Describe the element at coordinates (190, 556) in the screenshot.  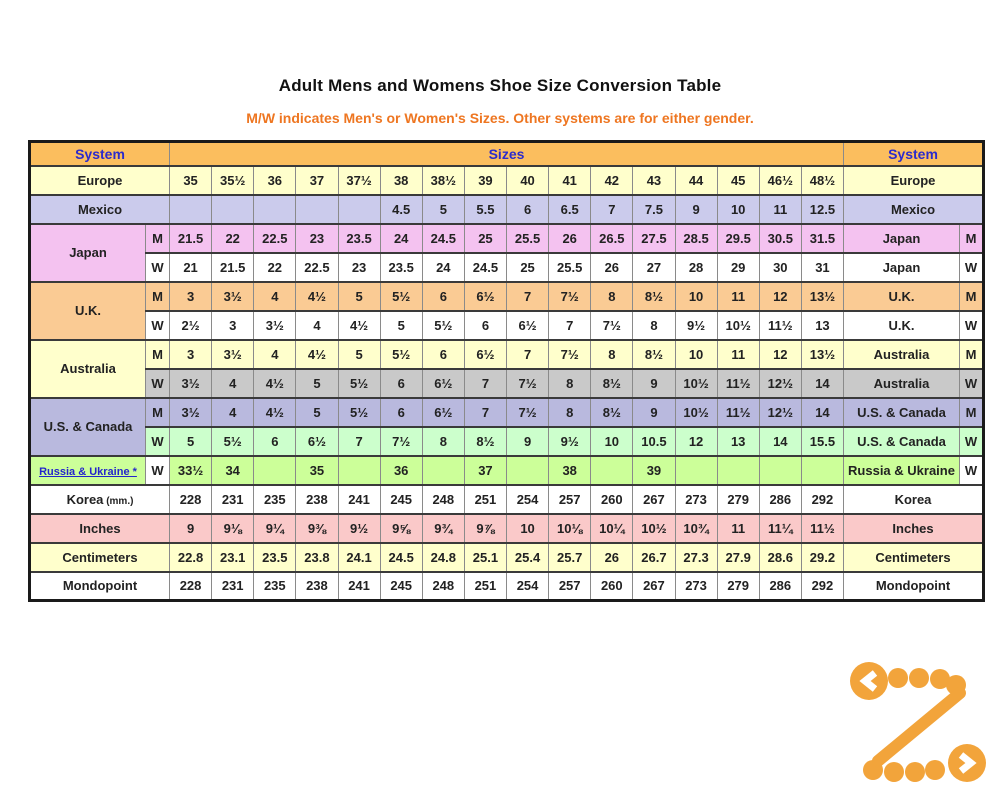
I see `size-cell: 22.8` at that location.